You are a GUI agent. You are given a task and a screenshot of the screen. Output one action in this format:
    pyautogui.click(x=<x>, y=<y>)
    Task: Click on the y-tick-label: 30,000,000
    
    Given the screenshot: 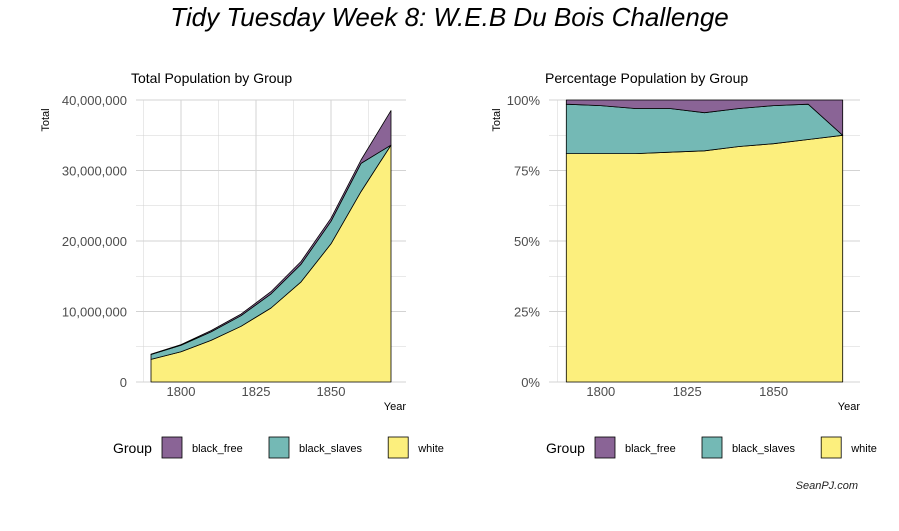 What is the action you would take?
    pyautogui.click(x=94, y=171)
    